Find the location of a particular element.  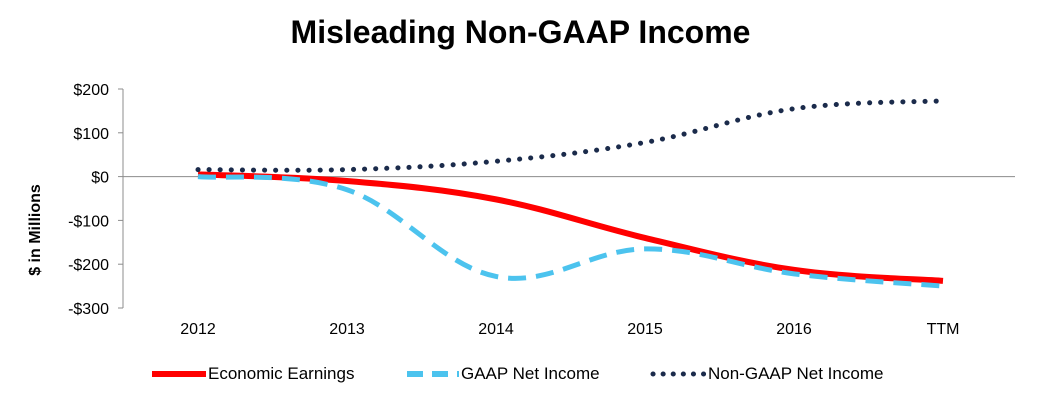

y-tick-label: $0 is located at coordinates (100, 178).